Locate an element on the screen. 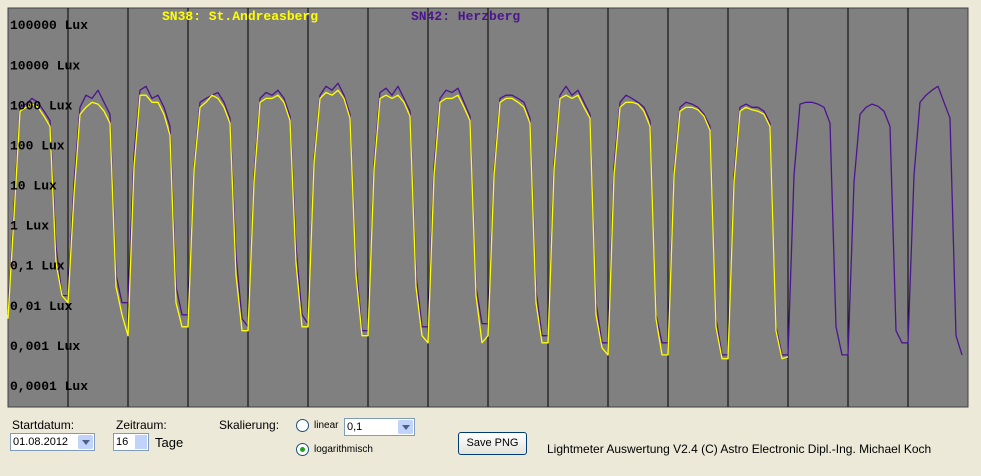  linear-label: linear is located at coordinates (326, 425).